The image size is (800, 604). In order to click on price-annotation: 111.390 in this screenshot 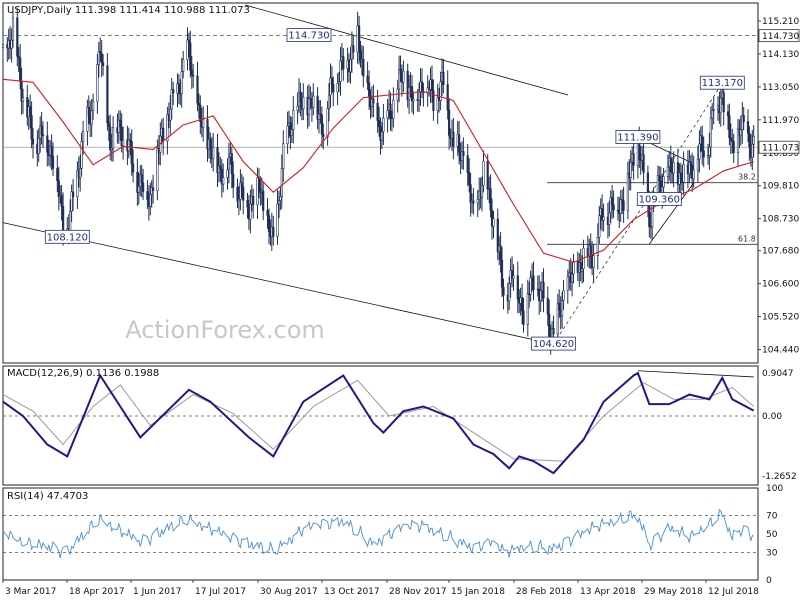, I will do `click(638, 137)`.